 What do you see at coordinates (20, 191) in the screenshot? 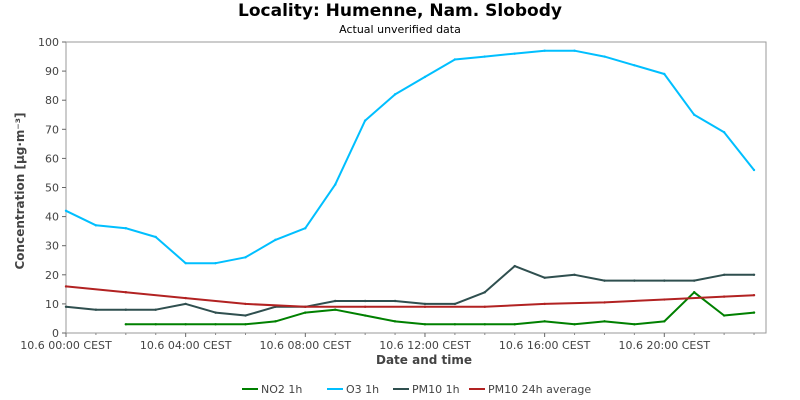
I see `y-axis-title: Concentration [µg·m⁻³]` at bounding box center [20, 191].